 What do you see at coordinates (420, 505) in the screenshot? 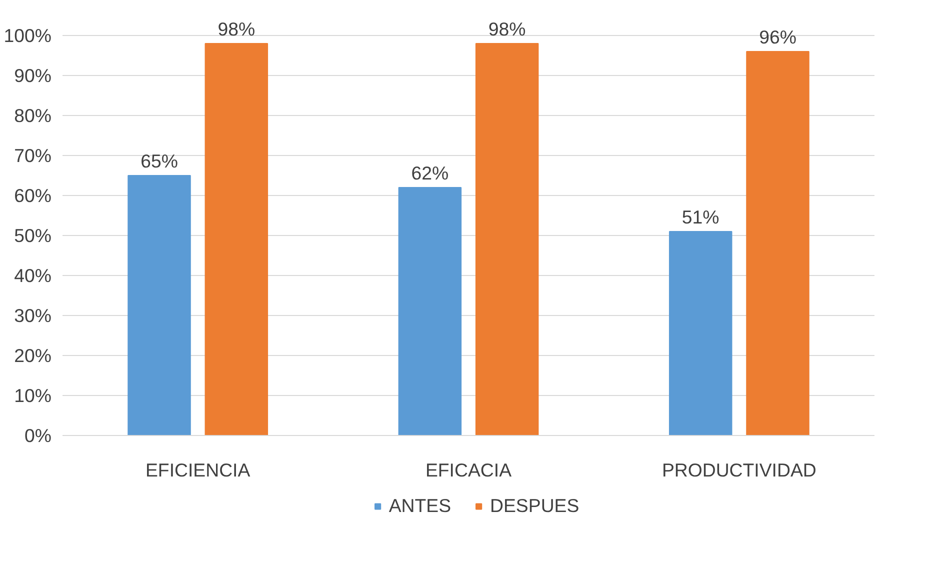
I see `legend-label: ANTES` at bounding box center [420, 505].